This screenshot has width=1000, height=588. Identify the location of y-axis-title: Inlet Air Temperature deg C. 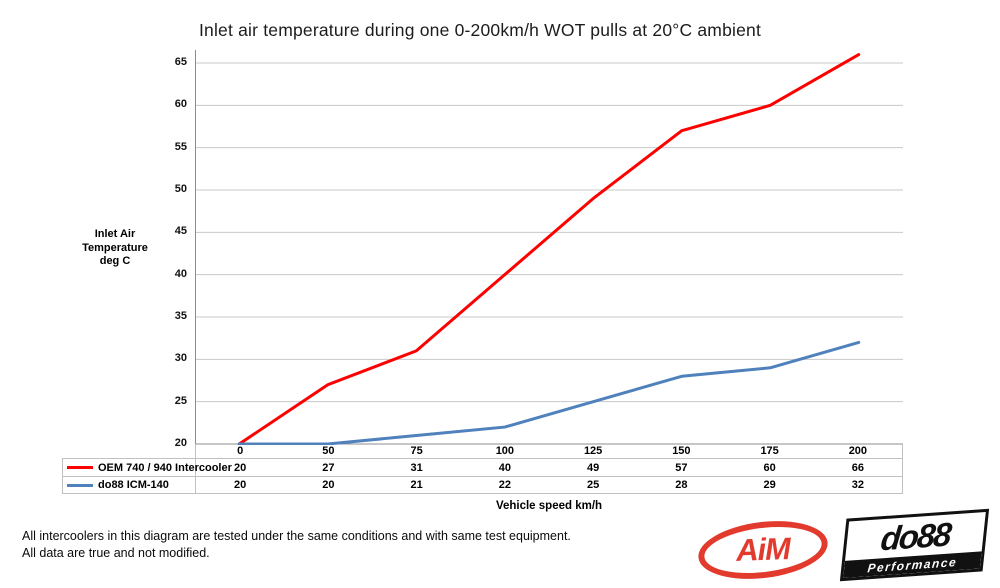
(115, 248).